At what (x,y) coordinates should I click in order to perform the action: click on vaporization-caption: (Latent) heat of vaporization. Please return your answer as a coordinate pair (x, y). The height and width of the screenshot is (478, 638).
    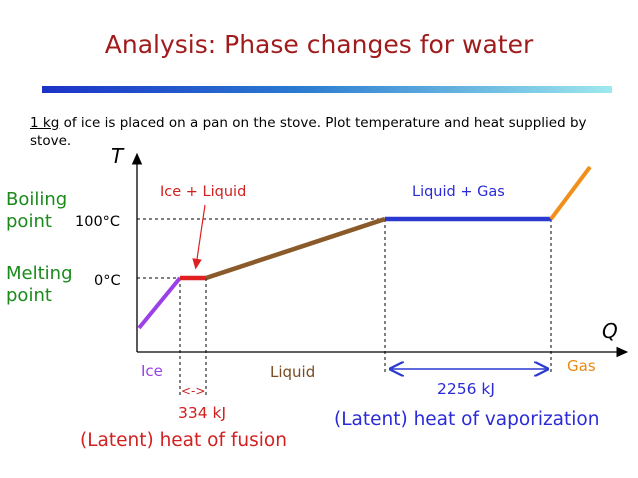
    Looking at the image, I should click on (466, 419).